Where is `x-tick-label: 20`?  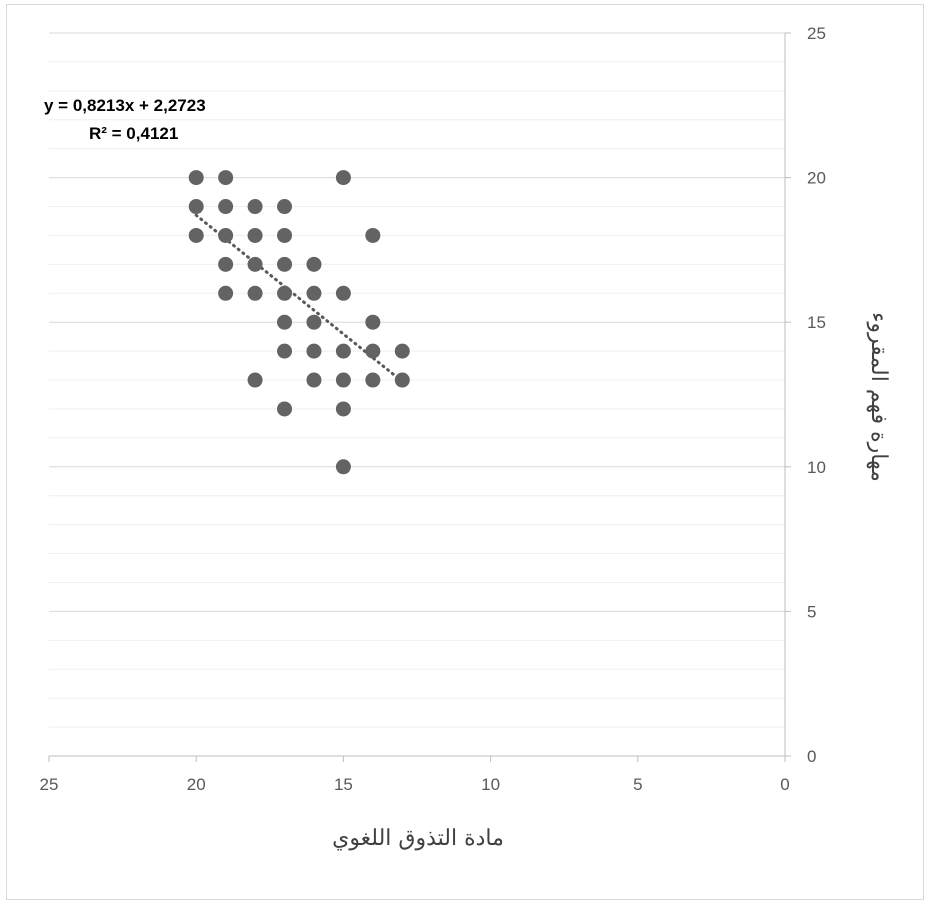 x-tick-label: 20 is located at coordinates (196, 784).